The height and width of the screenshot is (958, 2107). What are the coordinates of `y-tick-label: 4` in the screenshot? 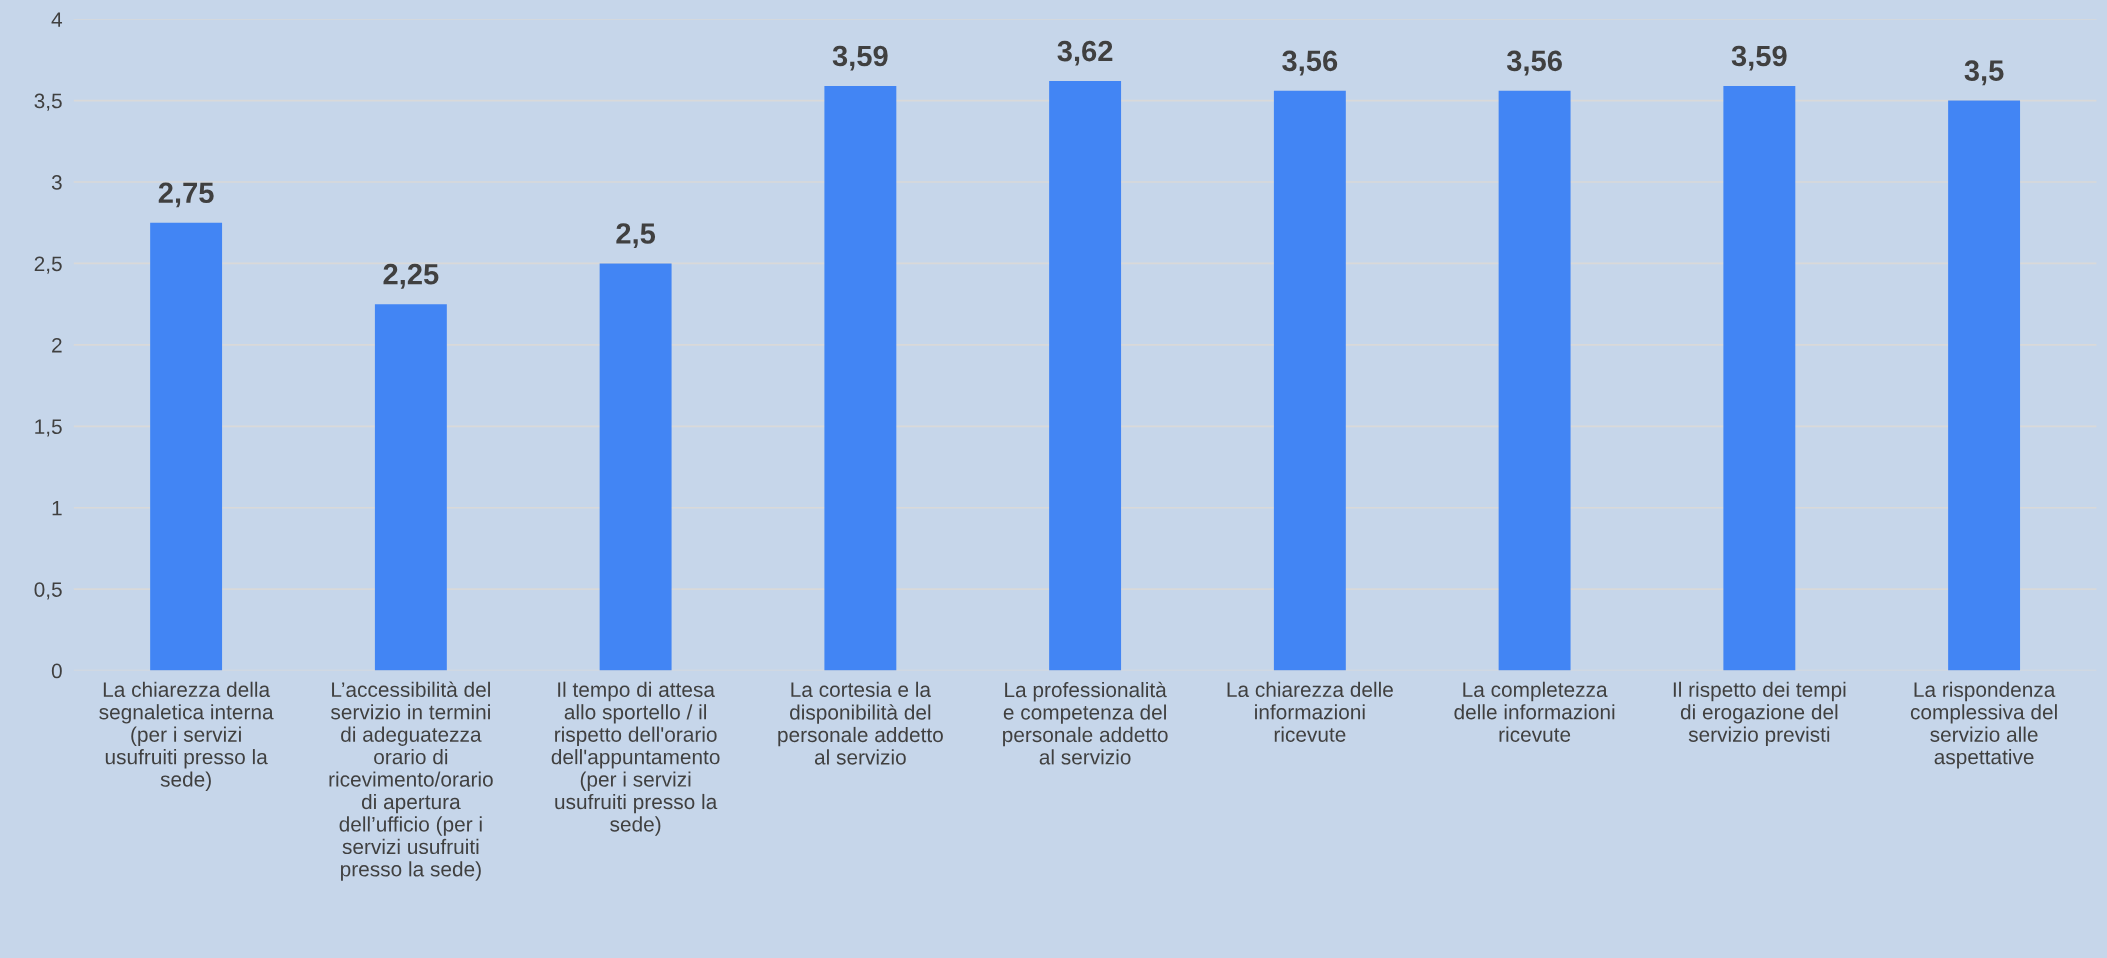 It's located at (57, 19).